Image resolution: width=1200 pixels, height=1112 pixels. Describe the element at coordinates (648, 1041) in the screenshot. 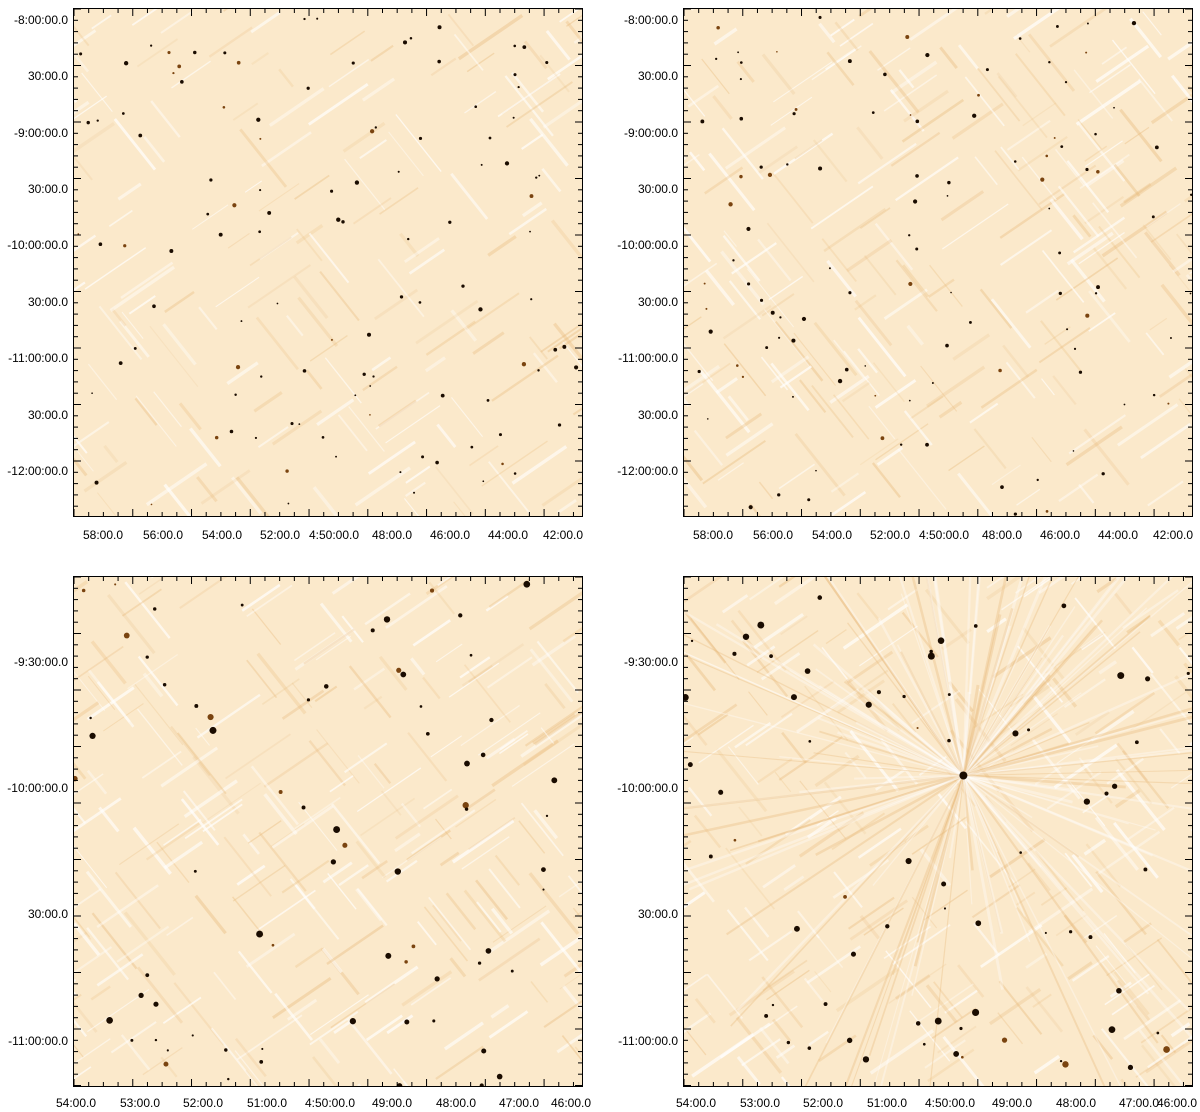

I see `y-tick-label: -11:00:00.0` at that location.